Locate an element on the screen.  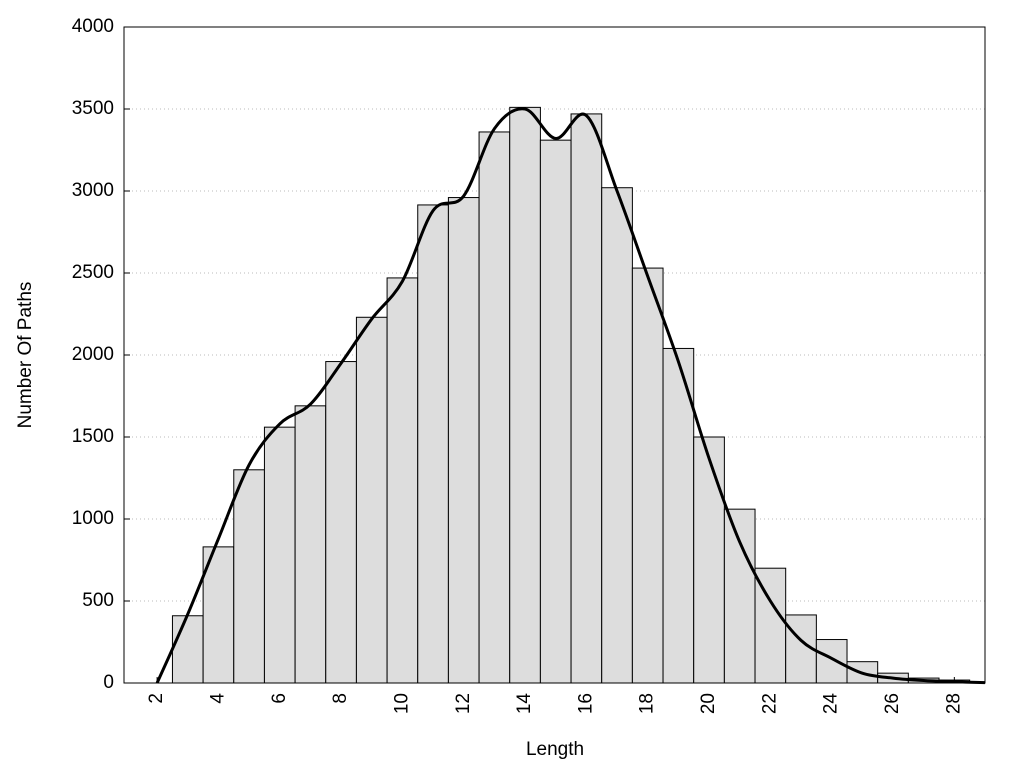
y-tick-label: 3000 is located at coordinates (93, 190).